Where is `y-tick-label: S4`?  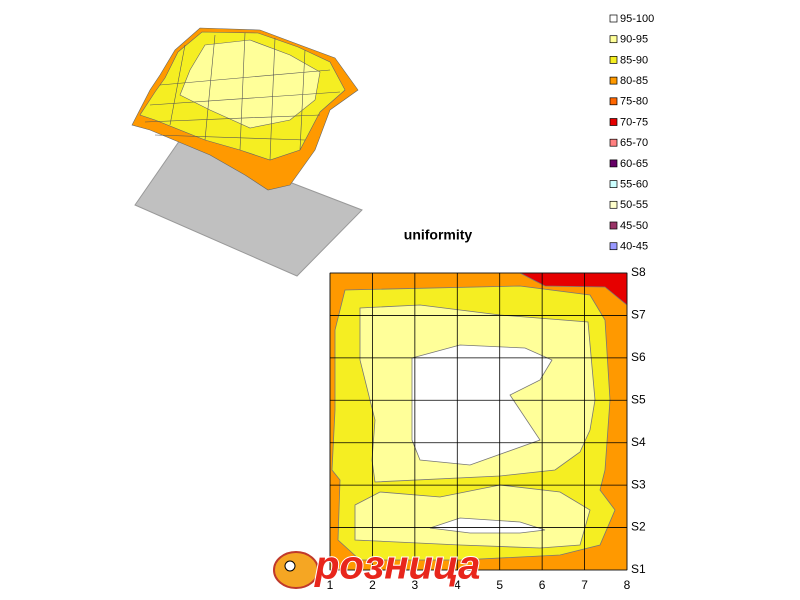
y-tick-label: S4 is located at coordinates (638, 442).